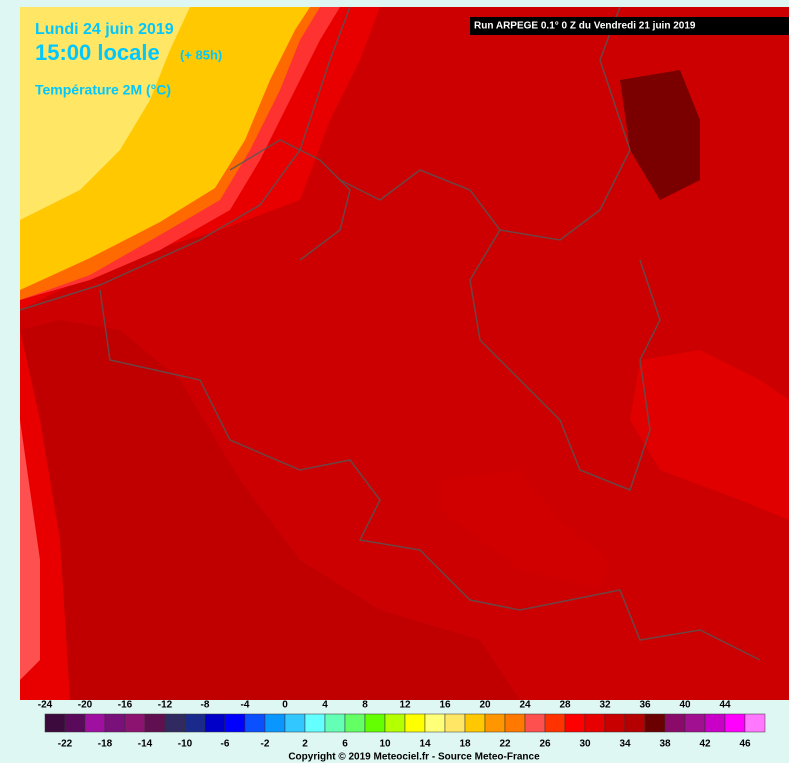 This screenshot has width=789, height=763. Describe the element at coordinates (285, 705) in the screenshot. I see `legend-label: 0` at that location.